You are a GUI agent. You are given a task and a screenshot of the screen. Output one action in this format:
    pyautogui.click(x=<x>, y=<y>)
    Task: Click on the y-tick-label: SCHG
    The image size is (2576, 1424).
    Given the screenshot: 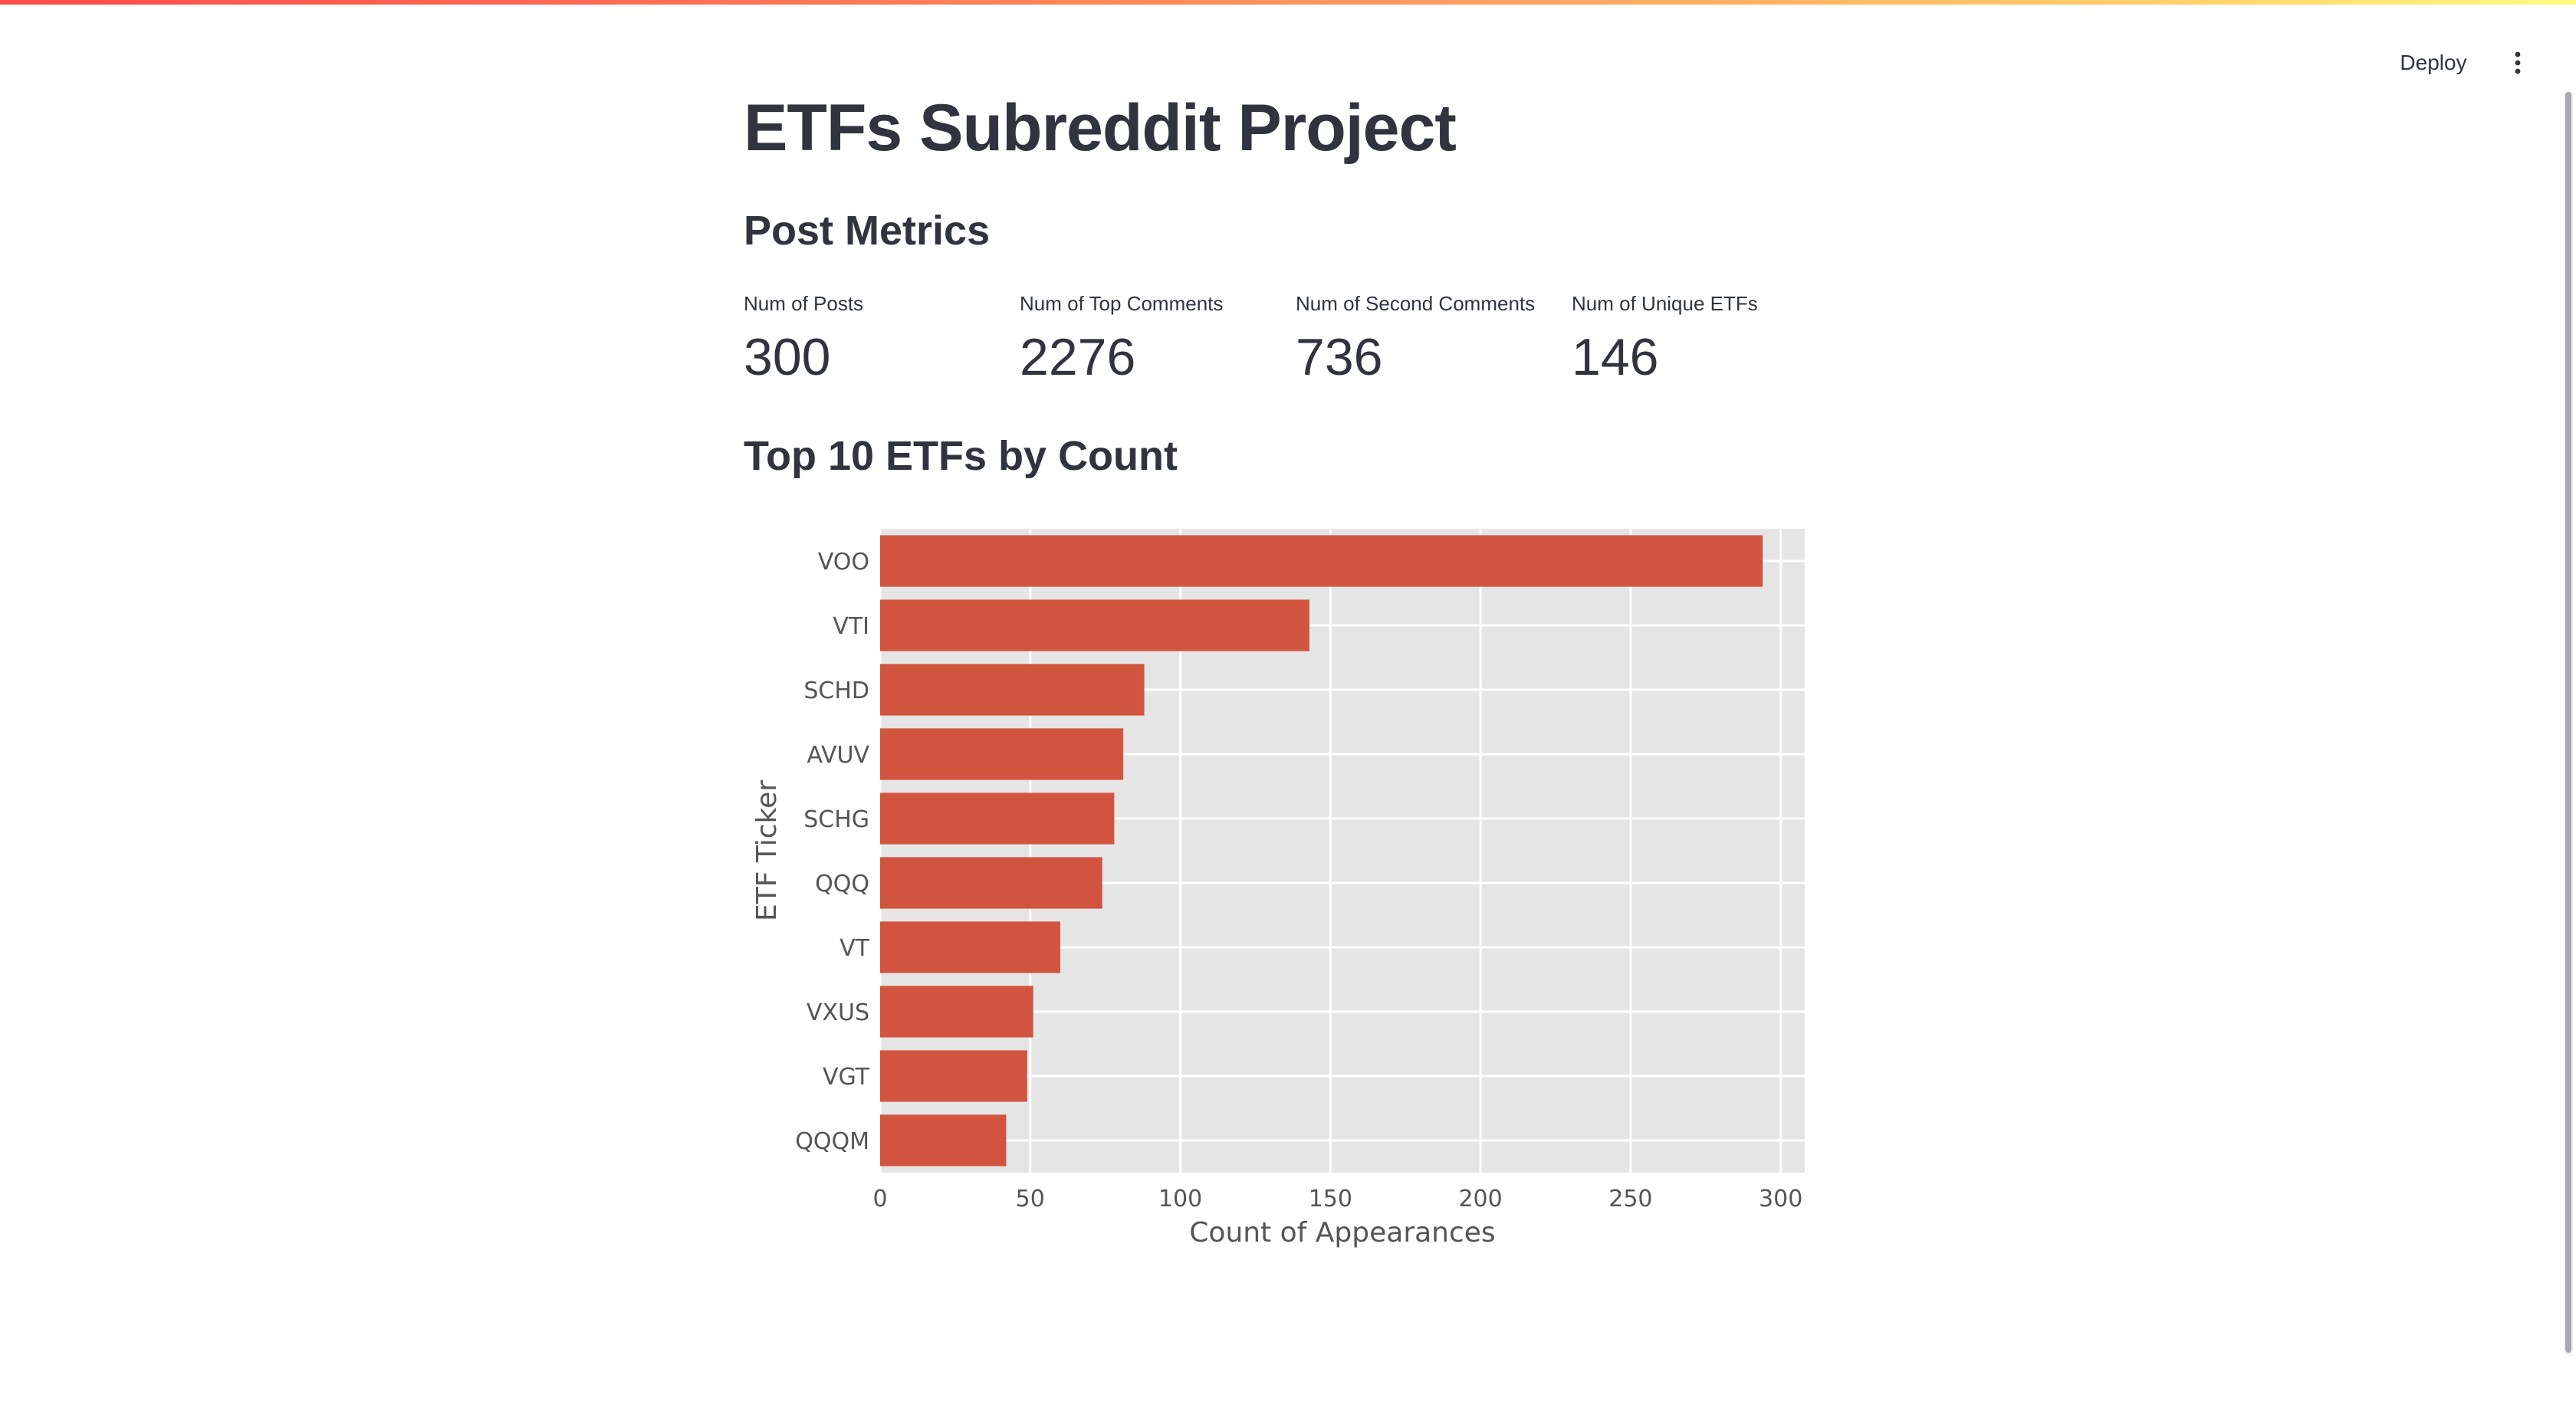 What is the action you would take?
    pyautogui.click(x=836, y=820)
    